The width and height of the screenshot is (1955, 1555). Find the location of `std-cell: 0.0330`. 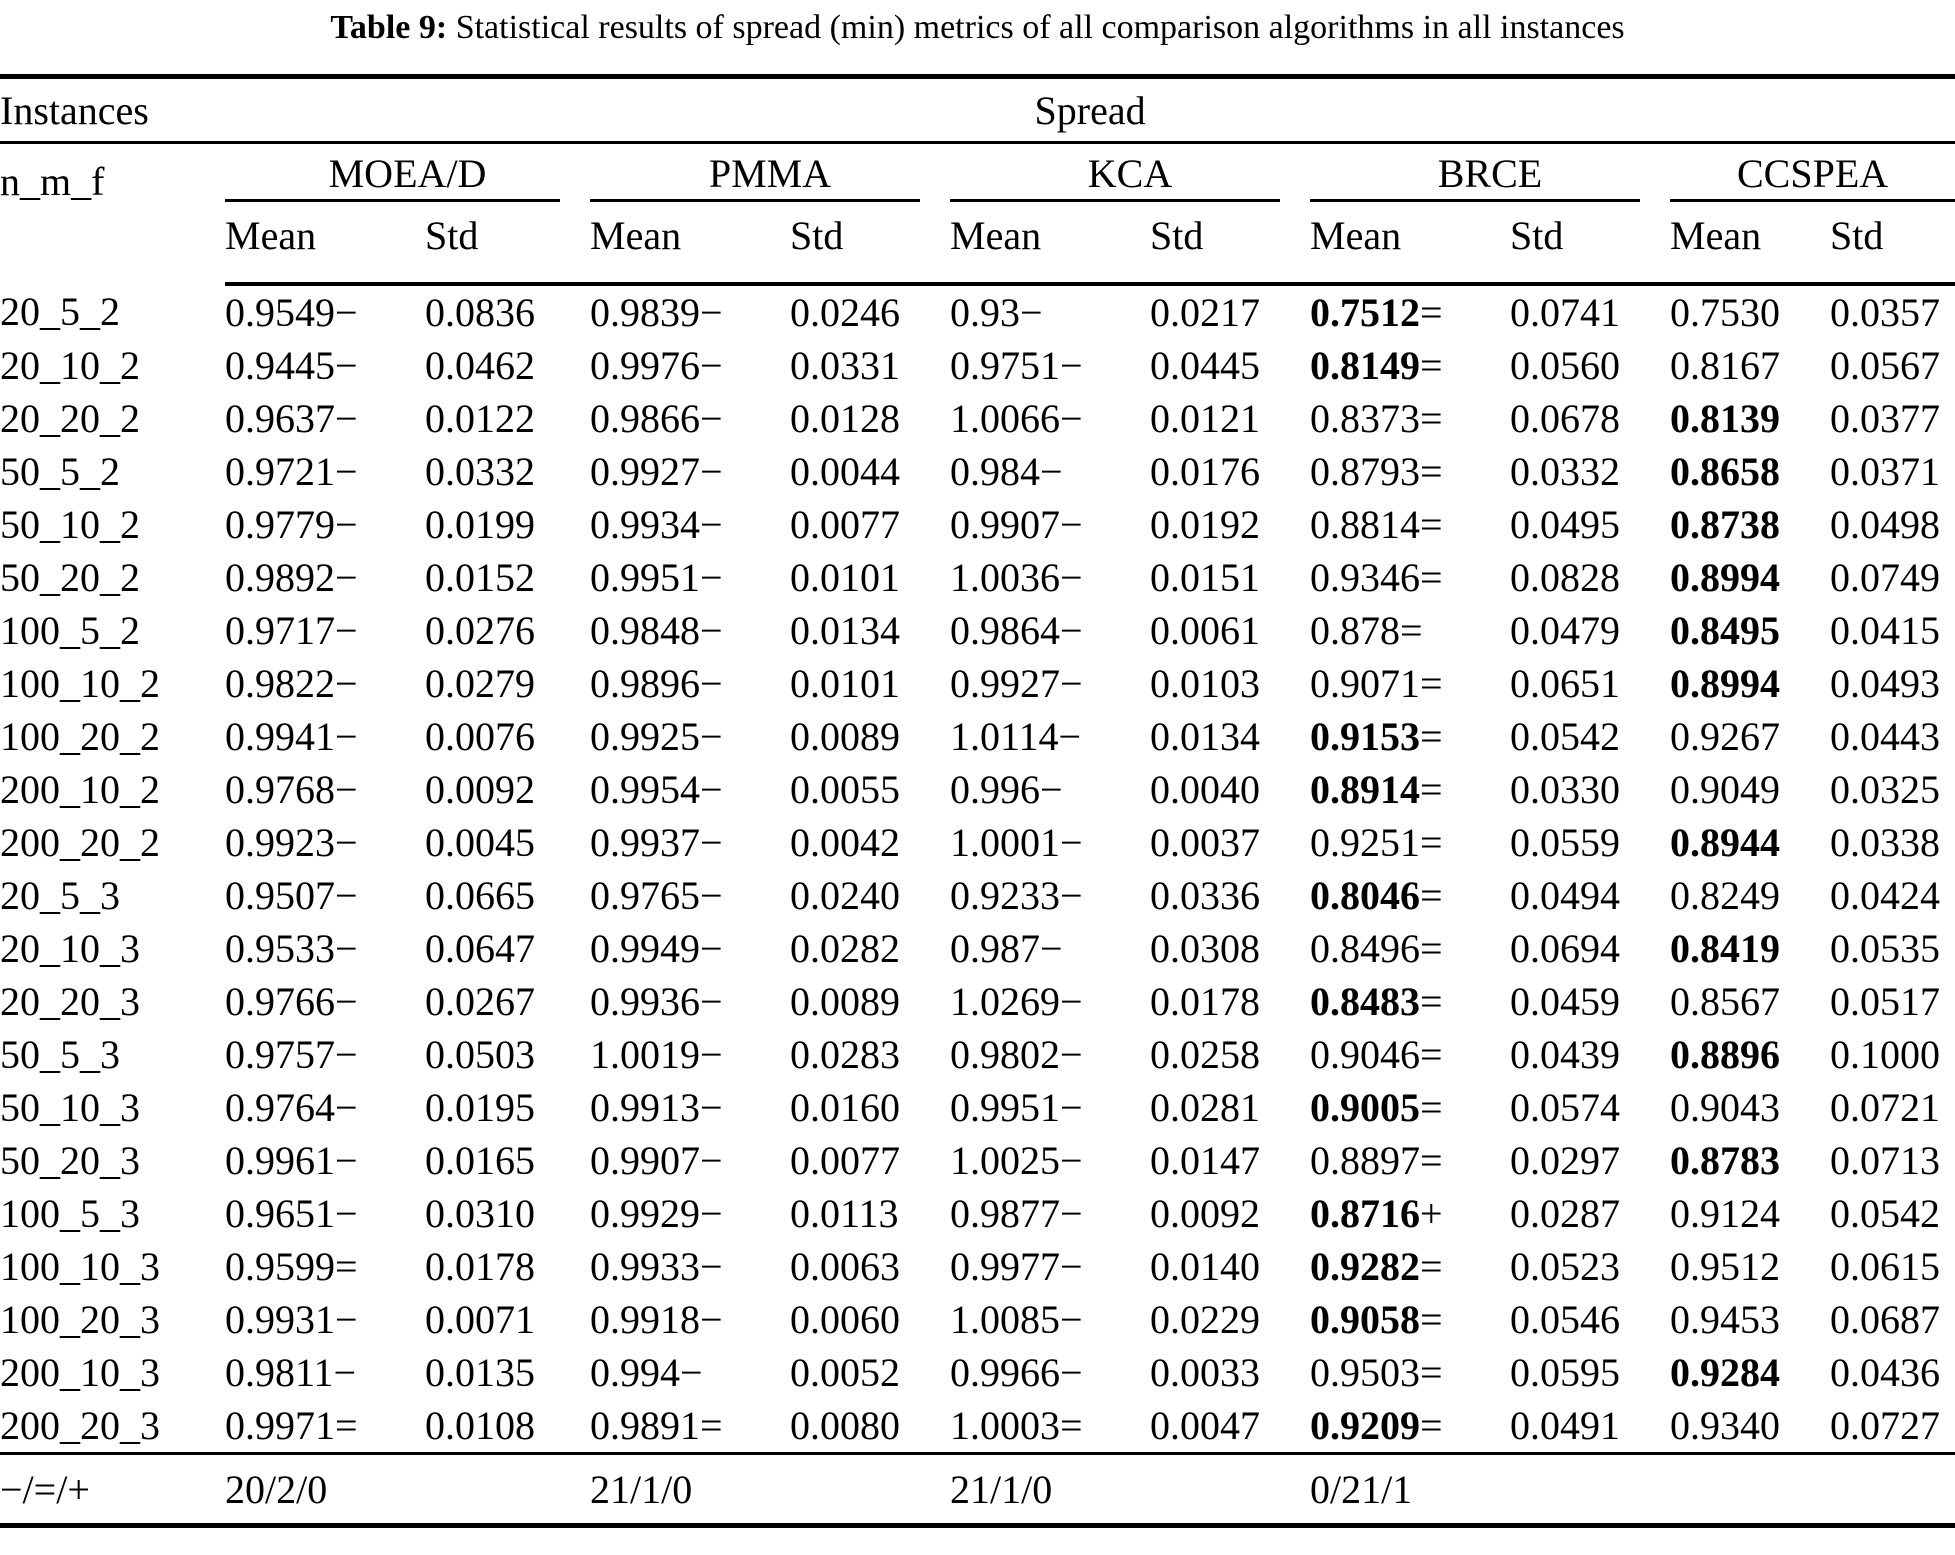

std-cell: 0.0330 is located at coordinates (1565, 789).